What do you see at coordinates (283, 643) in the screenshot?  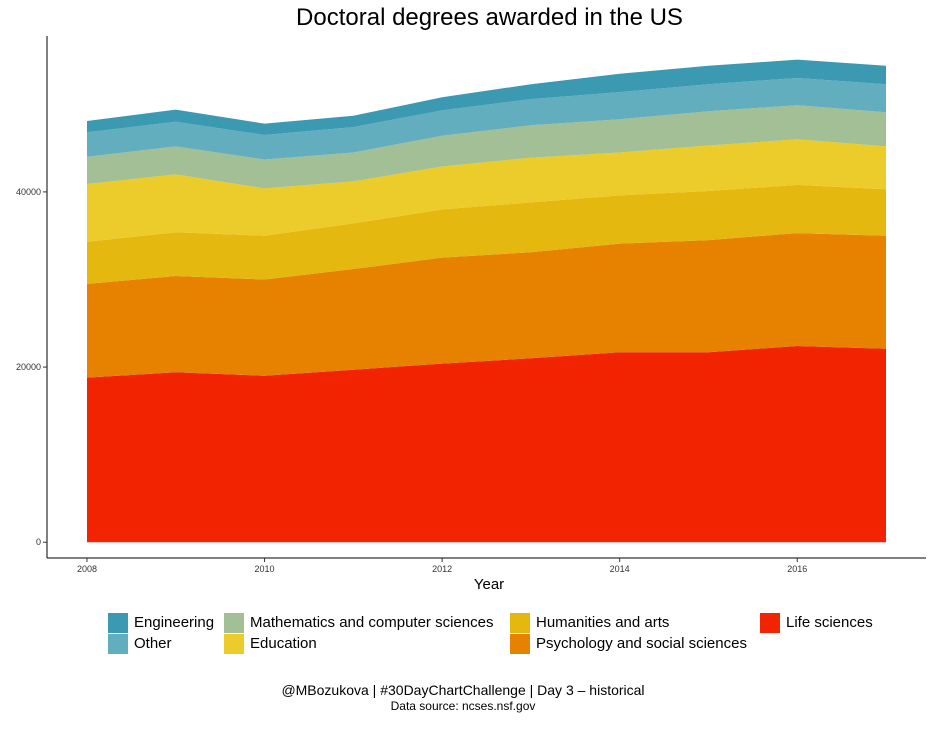 I see `legend-label-education: Education` at bounding box center [283, 643].